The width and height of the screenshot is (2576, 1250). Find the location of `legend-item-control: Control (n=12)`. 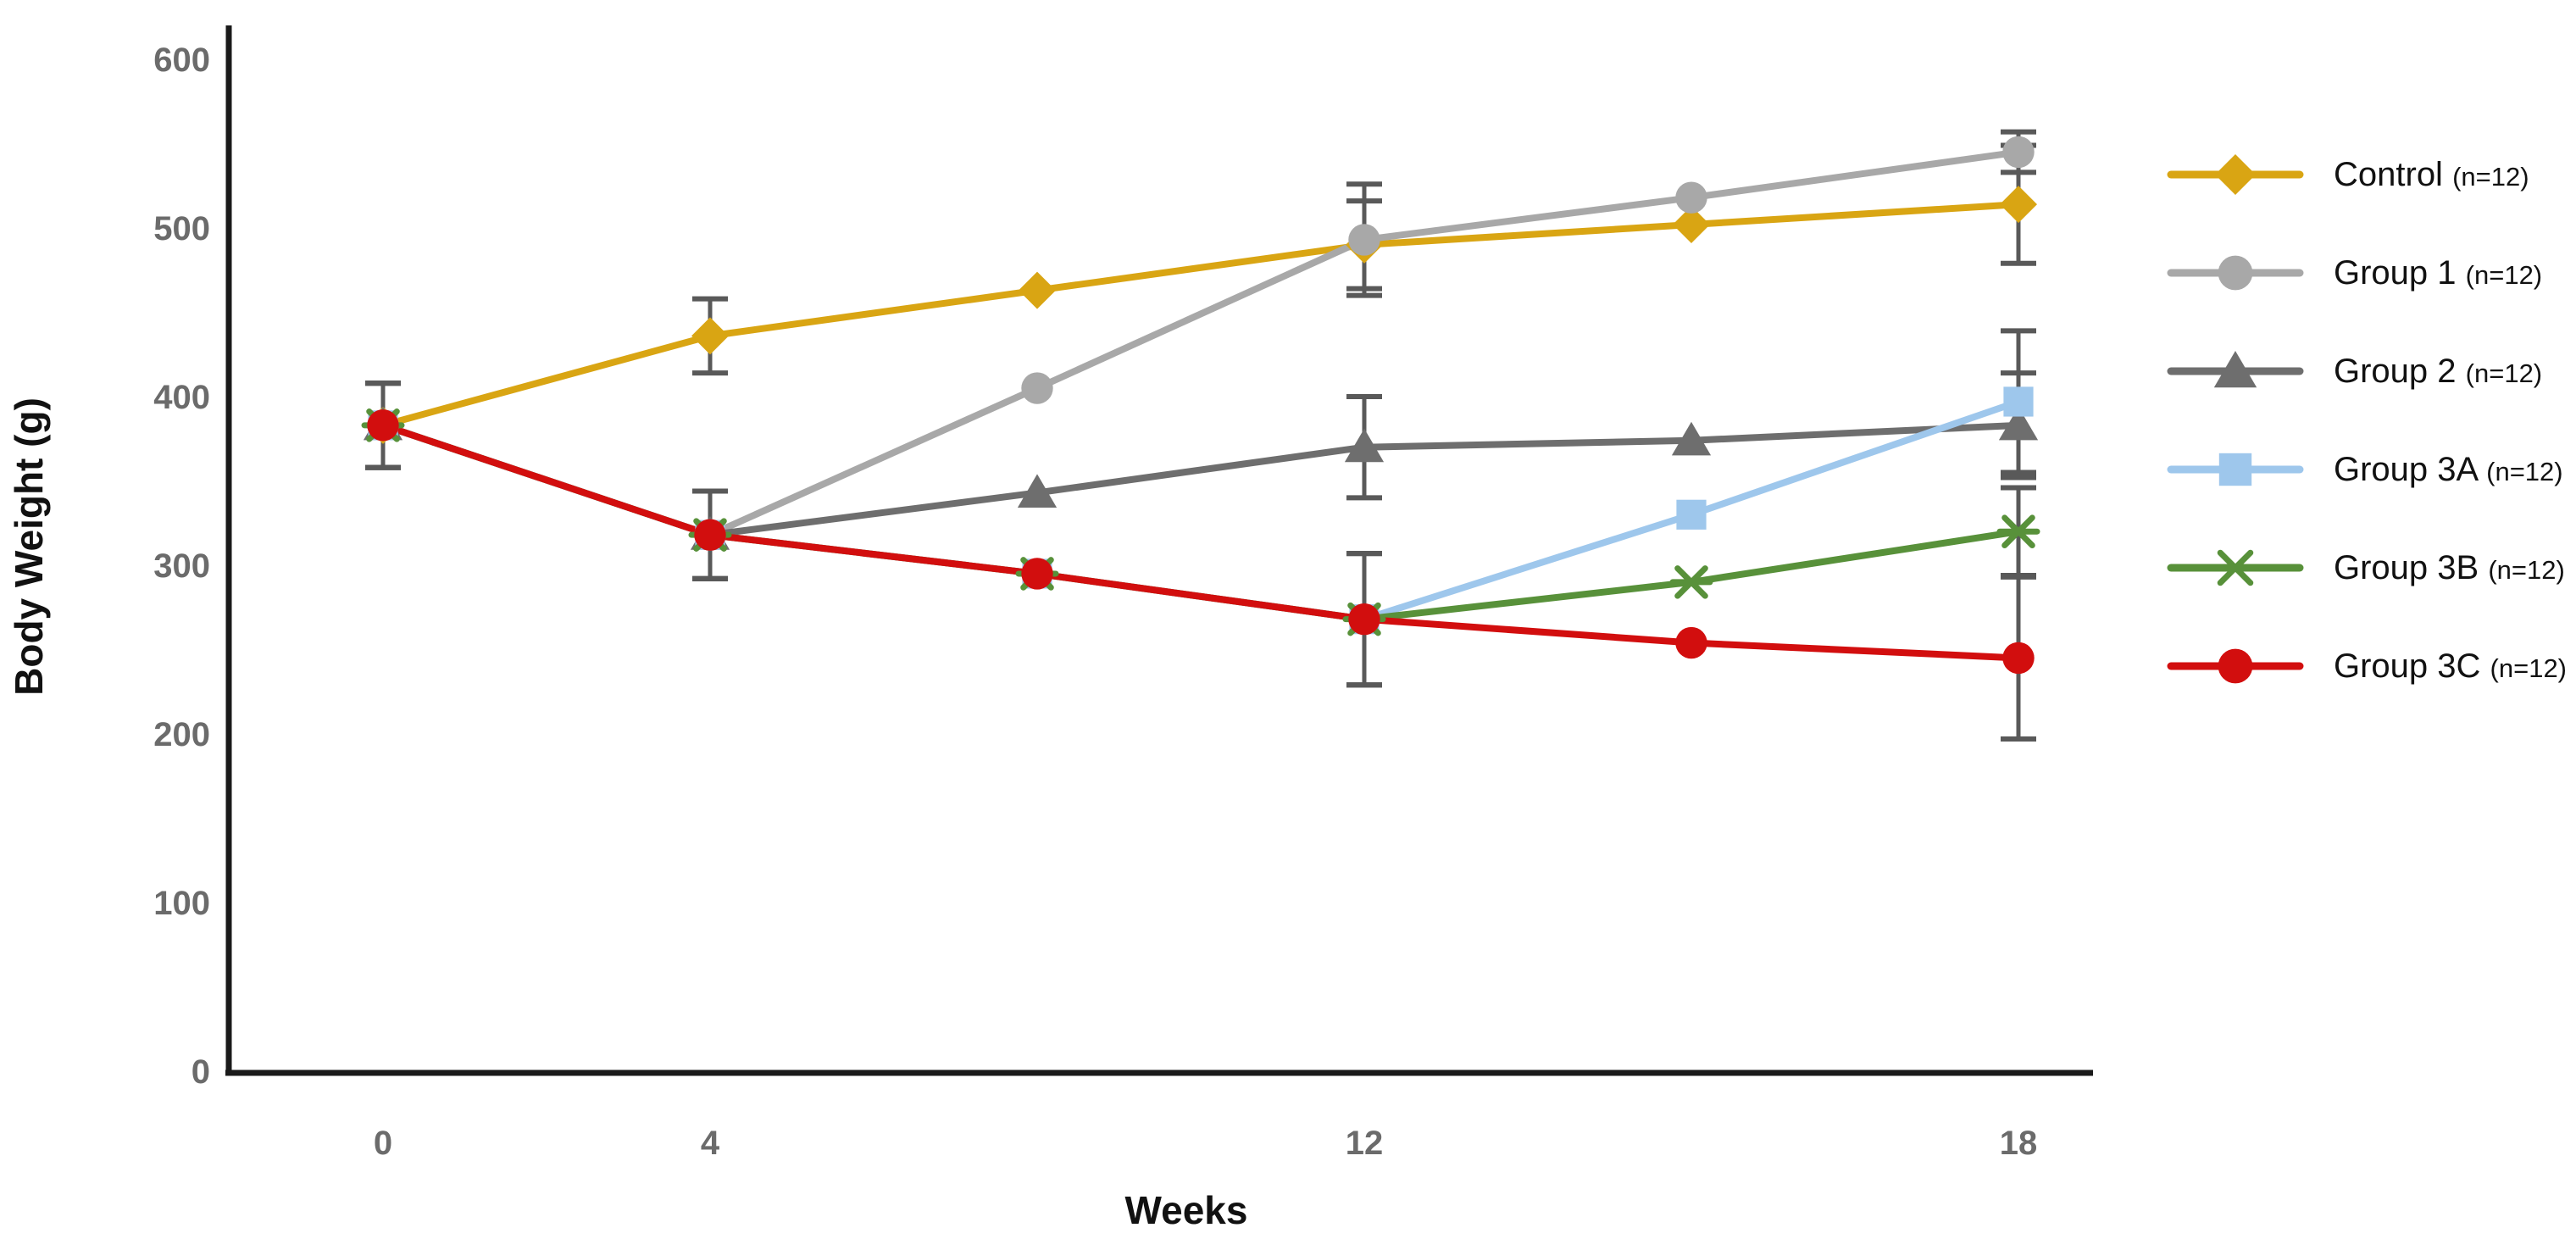

legend-item-control: Control (n=12) is located at coordinates (2348, 174).